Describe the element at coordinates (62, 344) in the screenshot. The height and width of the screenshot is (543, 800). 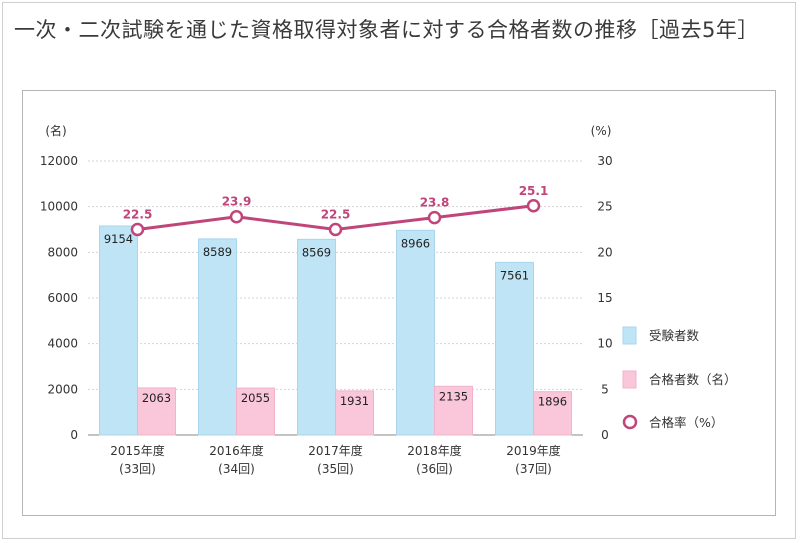
I see `y-left-tick-label: 4000` at that location.